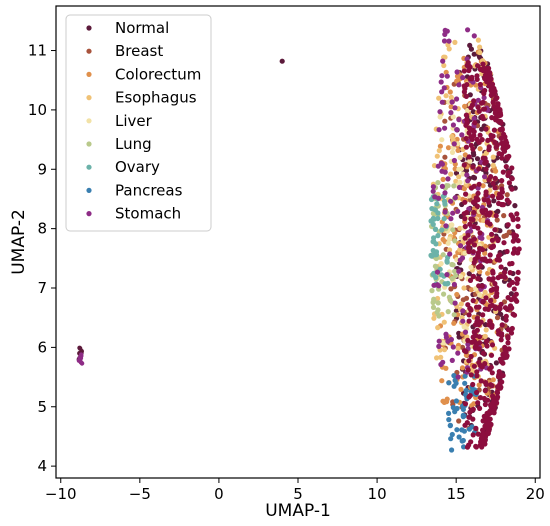 The height and width of the screenshot is (526, 550). What do you see at coordinates (482, 286) in the screenshot?
I see `point-normal-dominant--518` at bounding box center [482, 286].